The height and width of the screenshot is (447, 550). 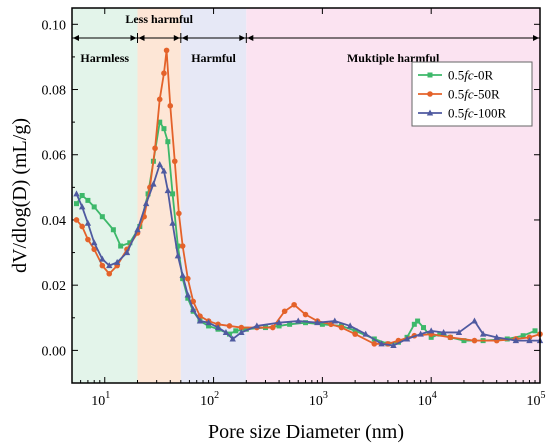 What do you see at coordinates (54, 91) in the screenshot?
I see `y-tick-label: 0.08` at bounding box center [54, 91].